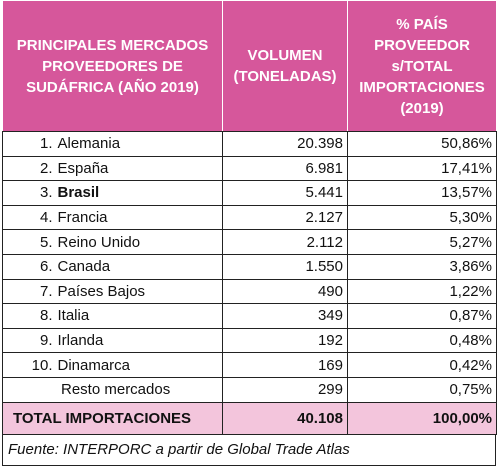 This screenshot has width=499, height=476. I want to click on total-row: TOTAL IMPORTACIONES 40.108 100,00%, so click(249, 418).